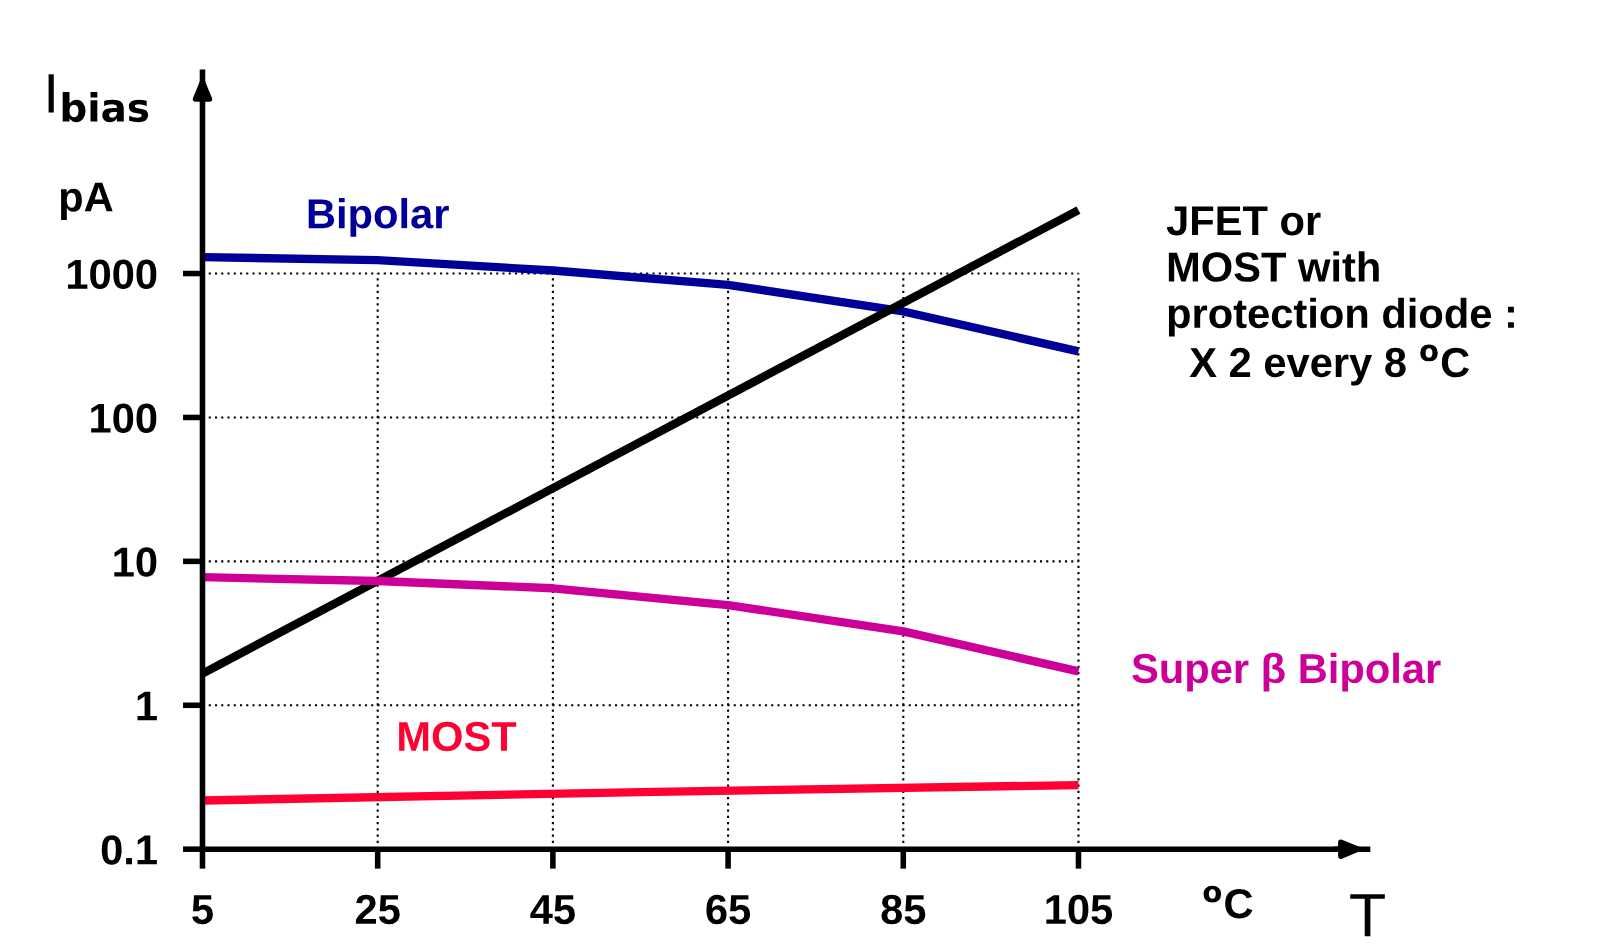 The image size is (1607, 952). Describe the element at coordinates (377, 909) in the screenshot. I see `x-tick-label: 25` at that location.